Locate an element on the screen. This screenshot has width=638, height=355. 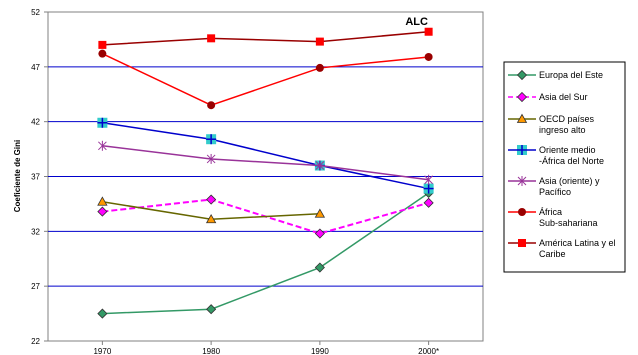
legend-label: África Sub-sahariana is located at coordinates (568, 217).